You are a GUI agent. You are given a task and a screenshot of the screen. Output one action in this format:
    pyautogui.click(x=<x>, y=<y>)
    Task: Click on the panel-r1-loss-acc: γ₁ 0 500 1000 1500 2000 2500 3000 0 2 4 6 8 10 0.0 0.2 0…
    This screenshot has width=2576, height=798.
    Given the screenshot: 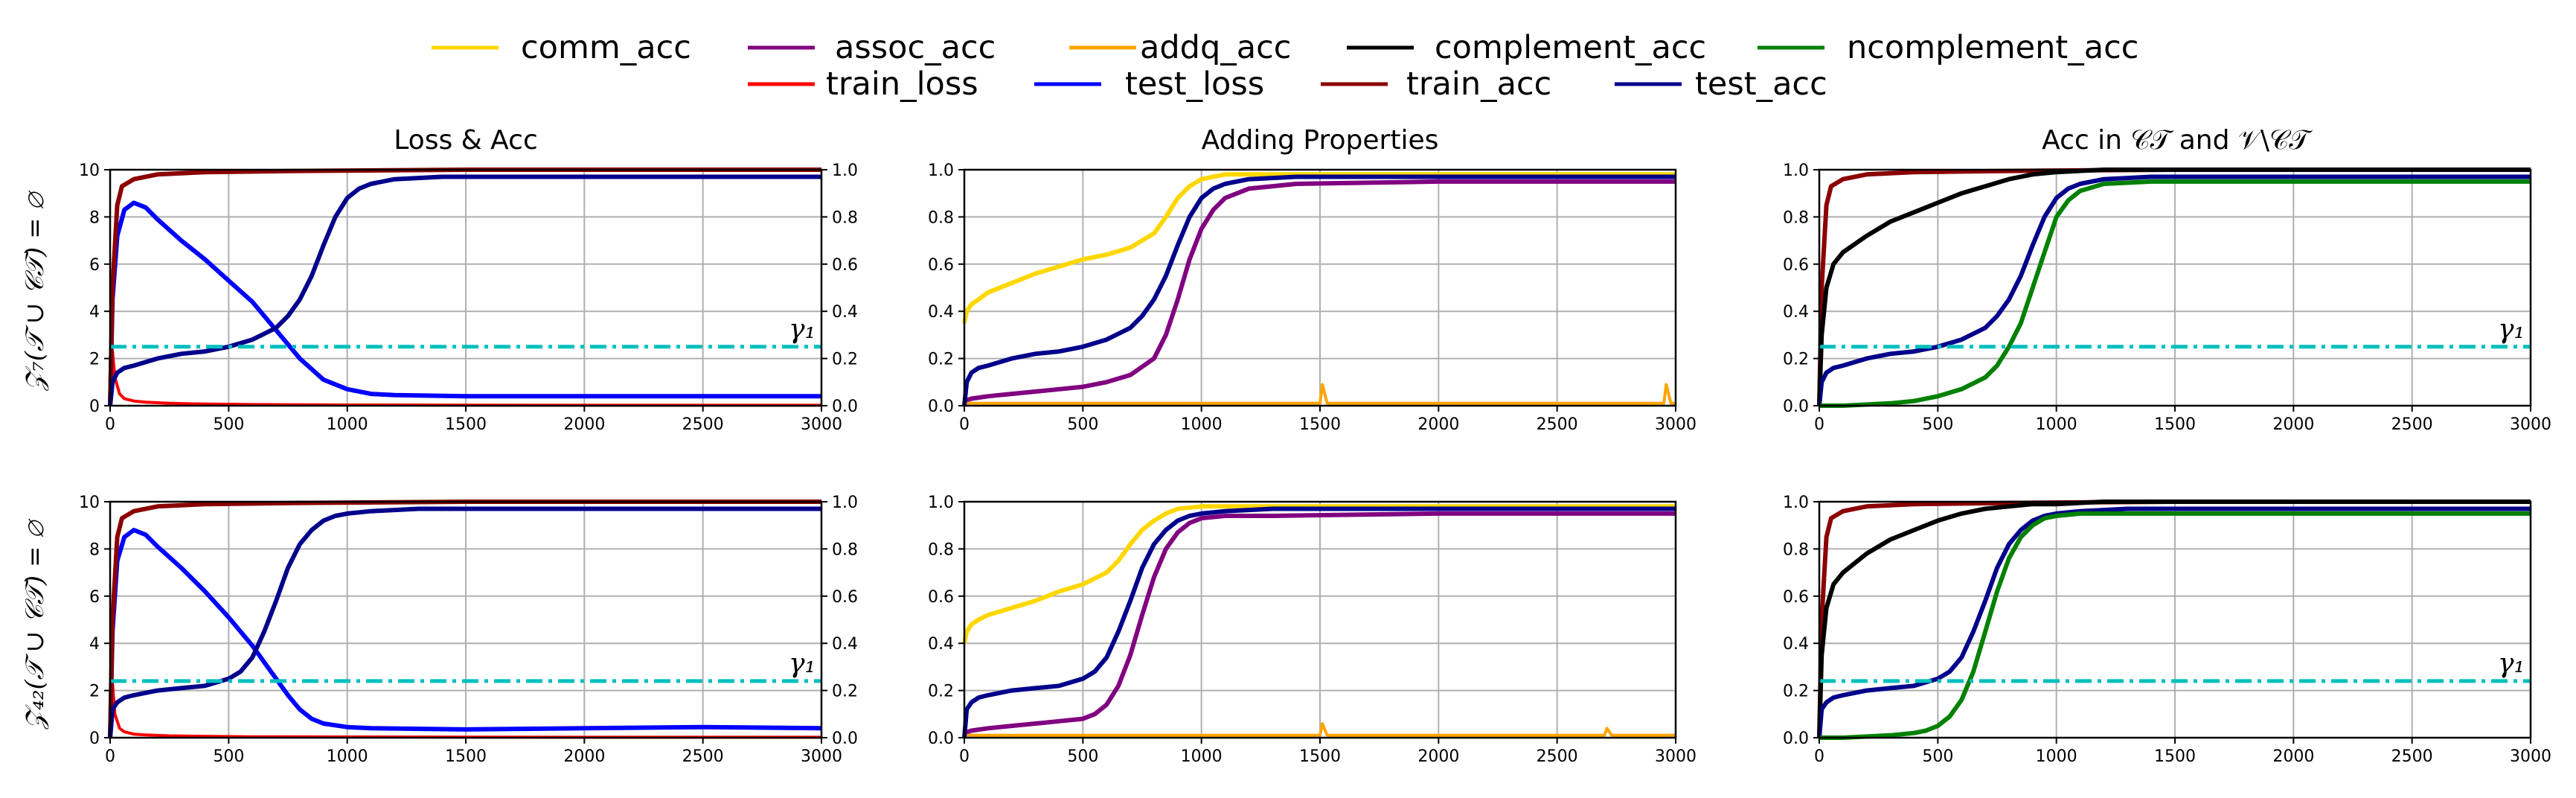 What is the action you would take?
    pyautogui.click(x=468, y=298)
    